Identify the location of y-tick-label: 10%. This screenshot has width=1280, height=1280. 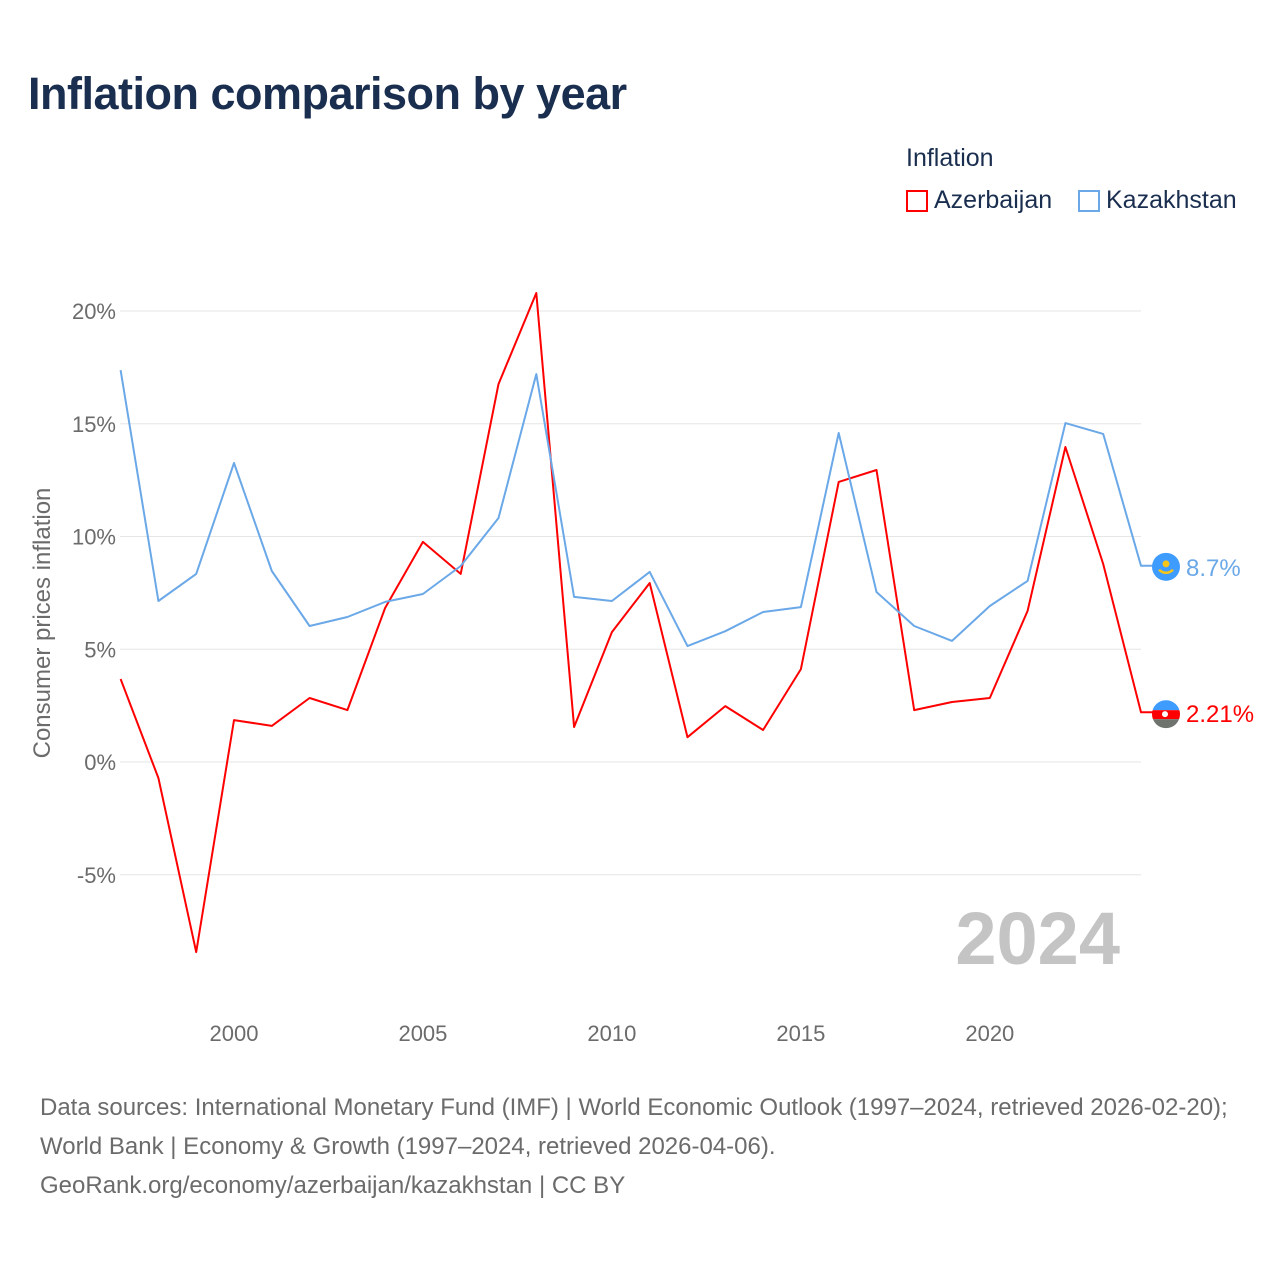
(94, 537).